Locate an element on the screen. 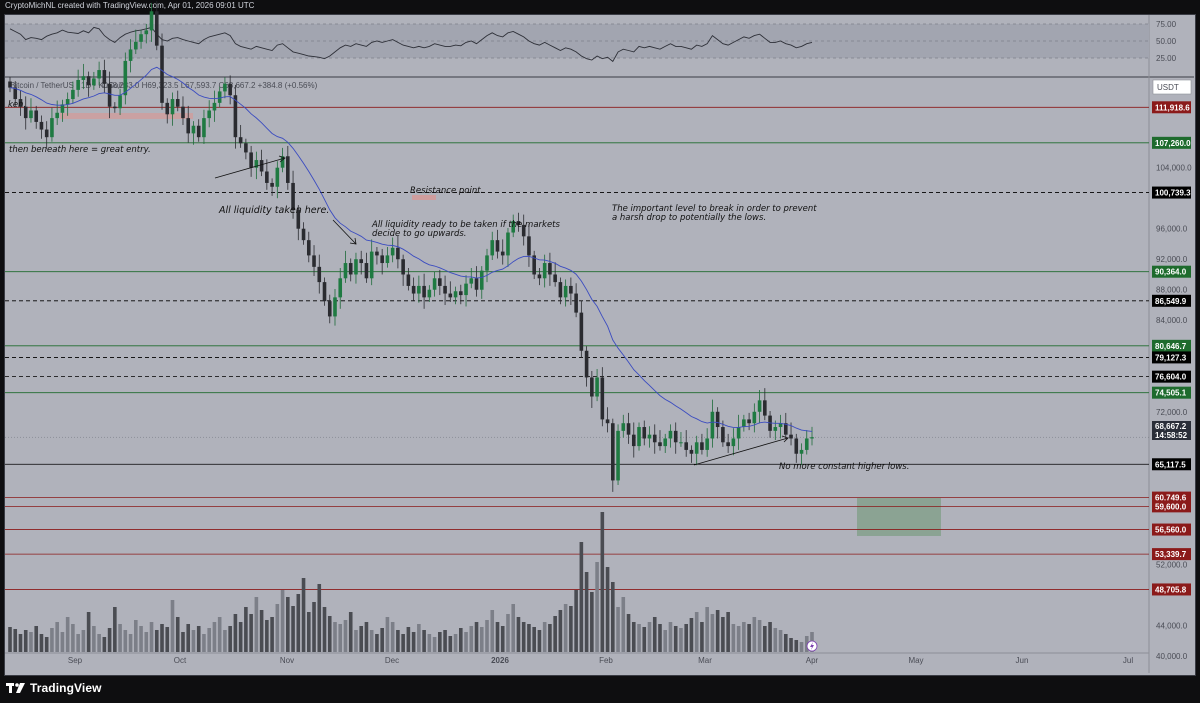 This screenshot has height=703, width=1200. time-tick-label: Jun is located at coordinates (1022, 660).